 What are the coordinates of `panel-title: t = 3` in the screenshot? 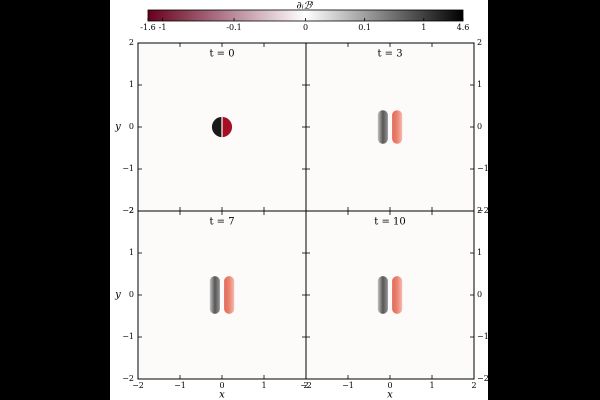 It's located at (389, 54).